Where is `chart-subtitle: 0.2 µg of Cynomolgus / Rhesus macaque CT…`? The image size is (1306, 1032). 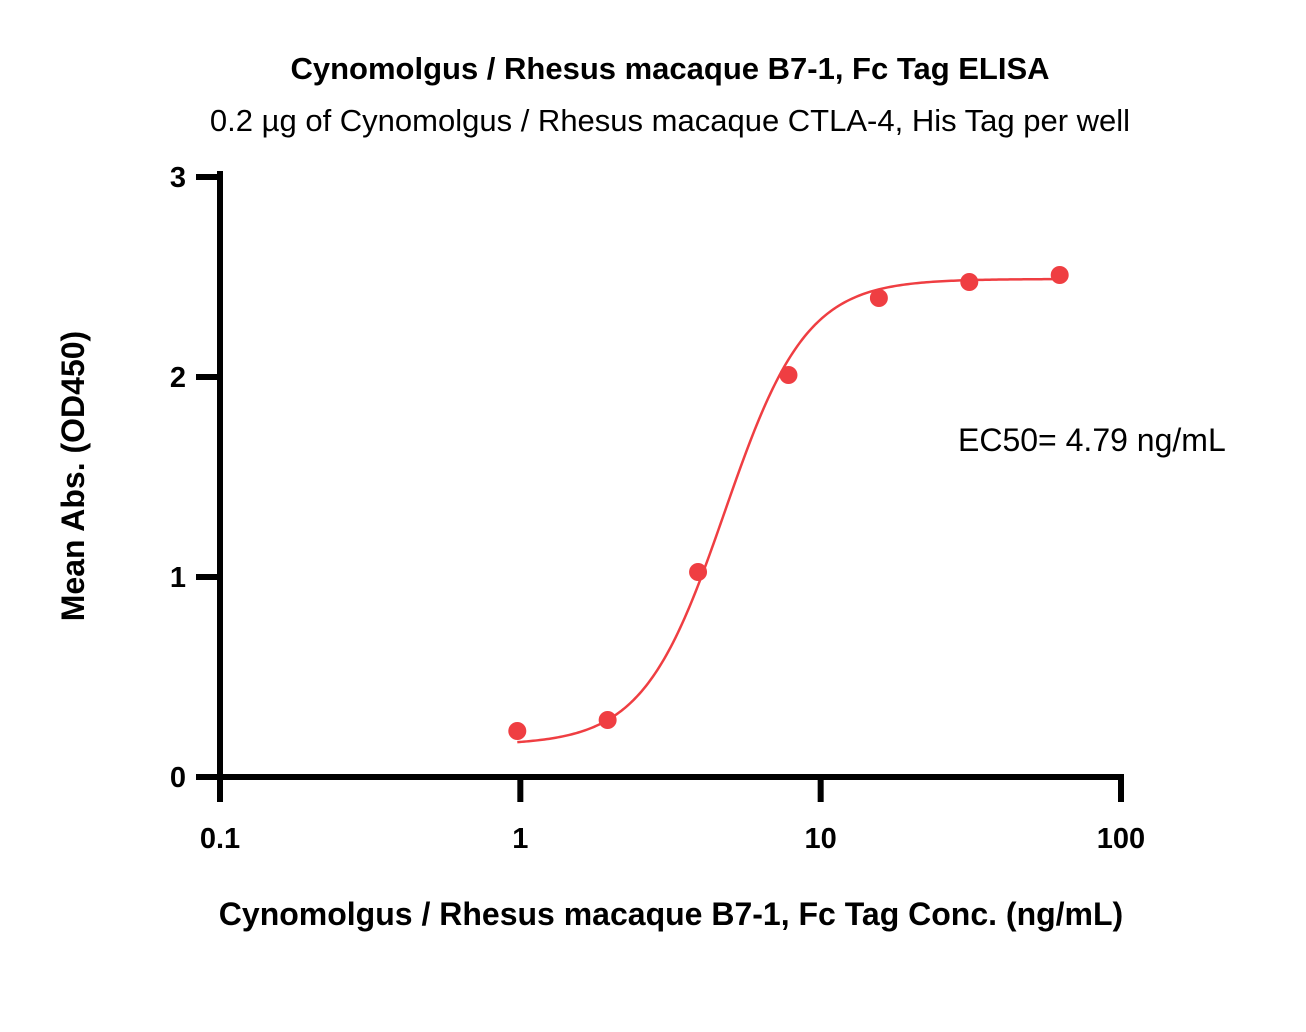 chart-subtitle: 0.2 µg of Cynomolgus / Rhesus macaque CT… is located at coordinates (670, 120).